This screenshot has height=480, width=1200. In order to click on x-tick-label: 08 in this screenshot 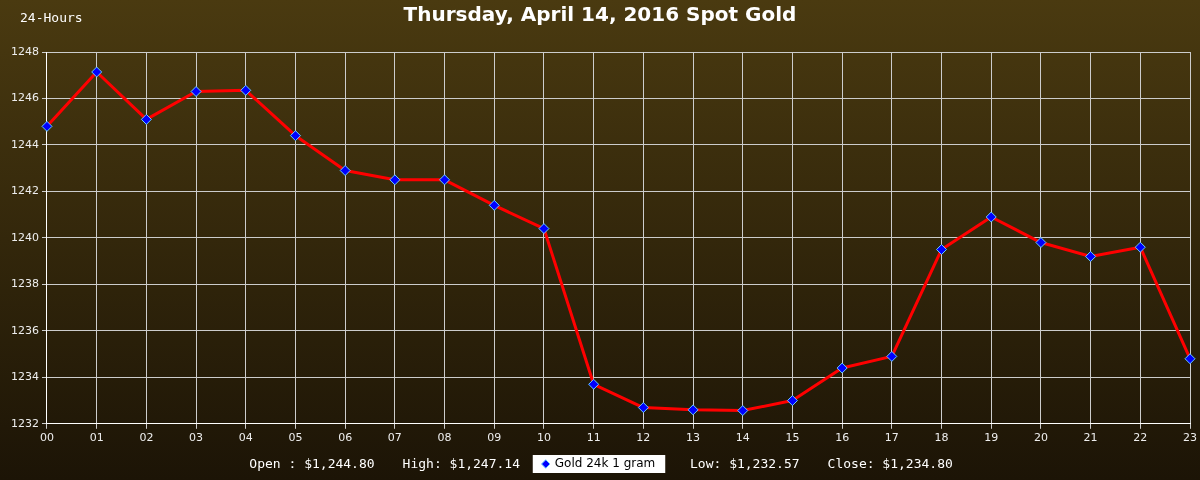, I will do `click(444, 438)`.